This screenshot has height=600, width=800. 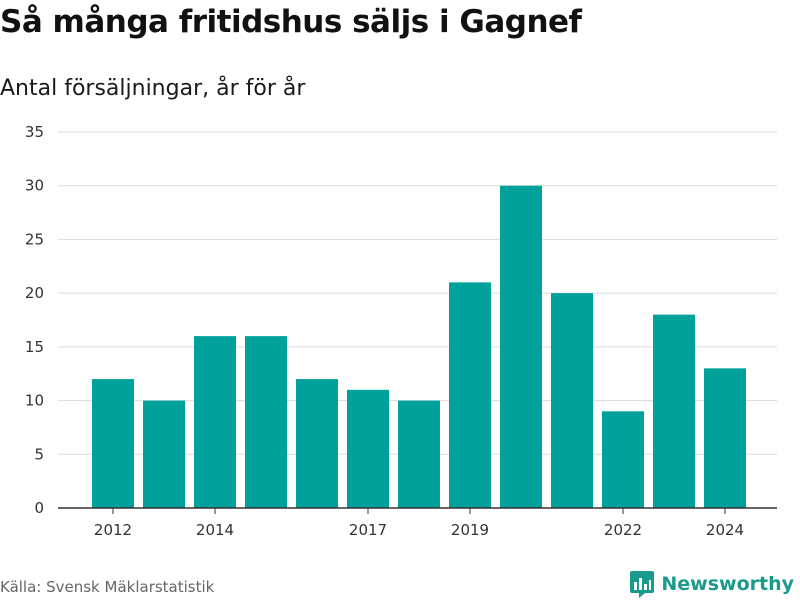 What do you see at coordinates (266, 422) in the screenshot?
I see `bar-2015` at bounding box center [266, 422].